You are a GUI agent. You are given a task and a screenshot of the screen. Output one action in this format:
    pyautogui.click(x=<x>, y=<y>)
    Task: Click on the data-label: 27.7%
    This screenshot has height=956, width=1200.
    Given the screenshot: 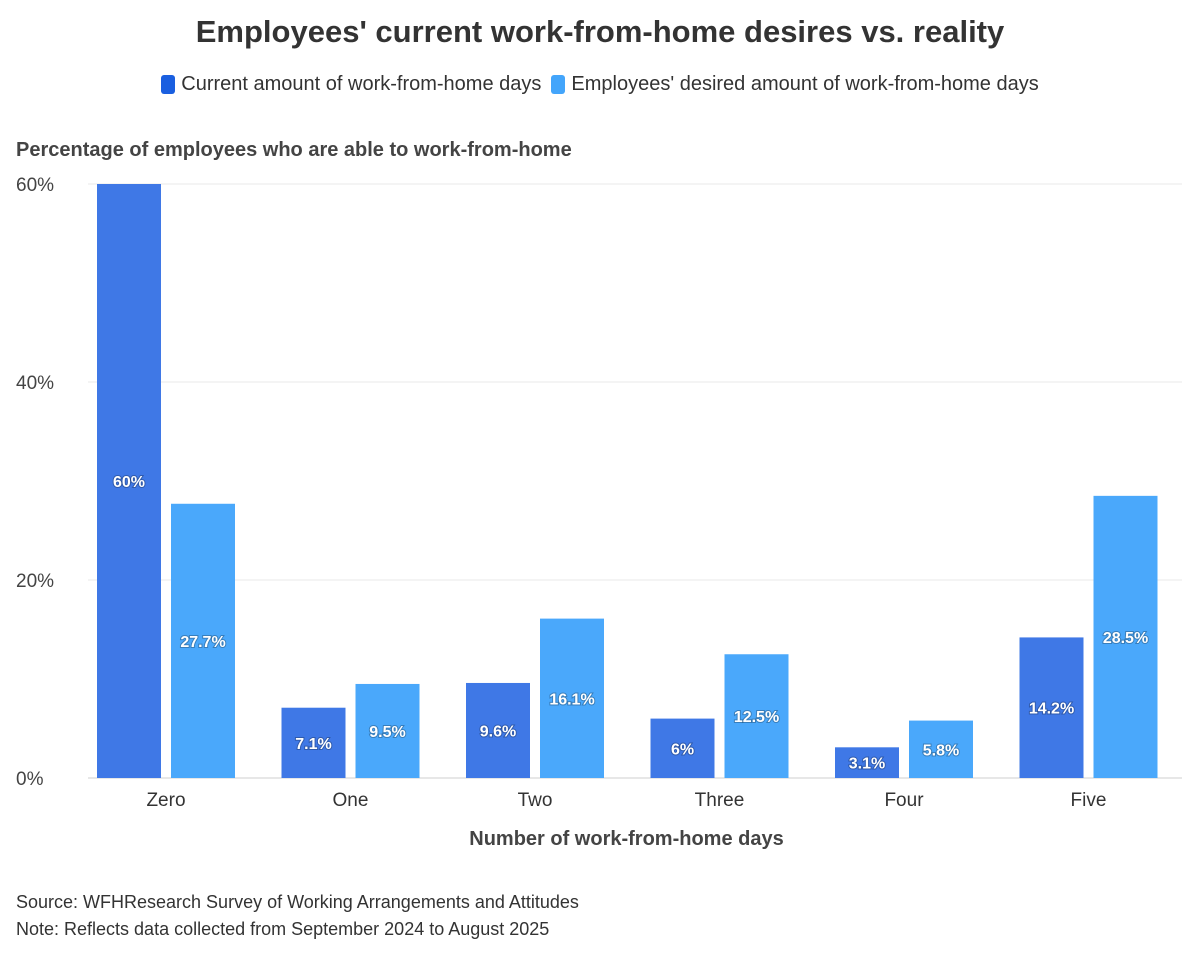 What is the action you would take?
    pyautogui.click(x=202, y=642)
    